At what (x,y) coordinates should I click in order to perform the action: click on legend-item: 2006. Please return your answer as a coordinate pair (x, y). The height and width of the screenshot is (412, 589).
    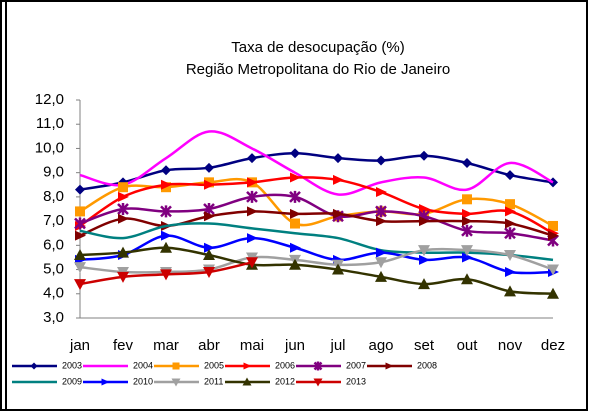
    Looking at the image, I should click on (260, 365).